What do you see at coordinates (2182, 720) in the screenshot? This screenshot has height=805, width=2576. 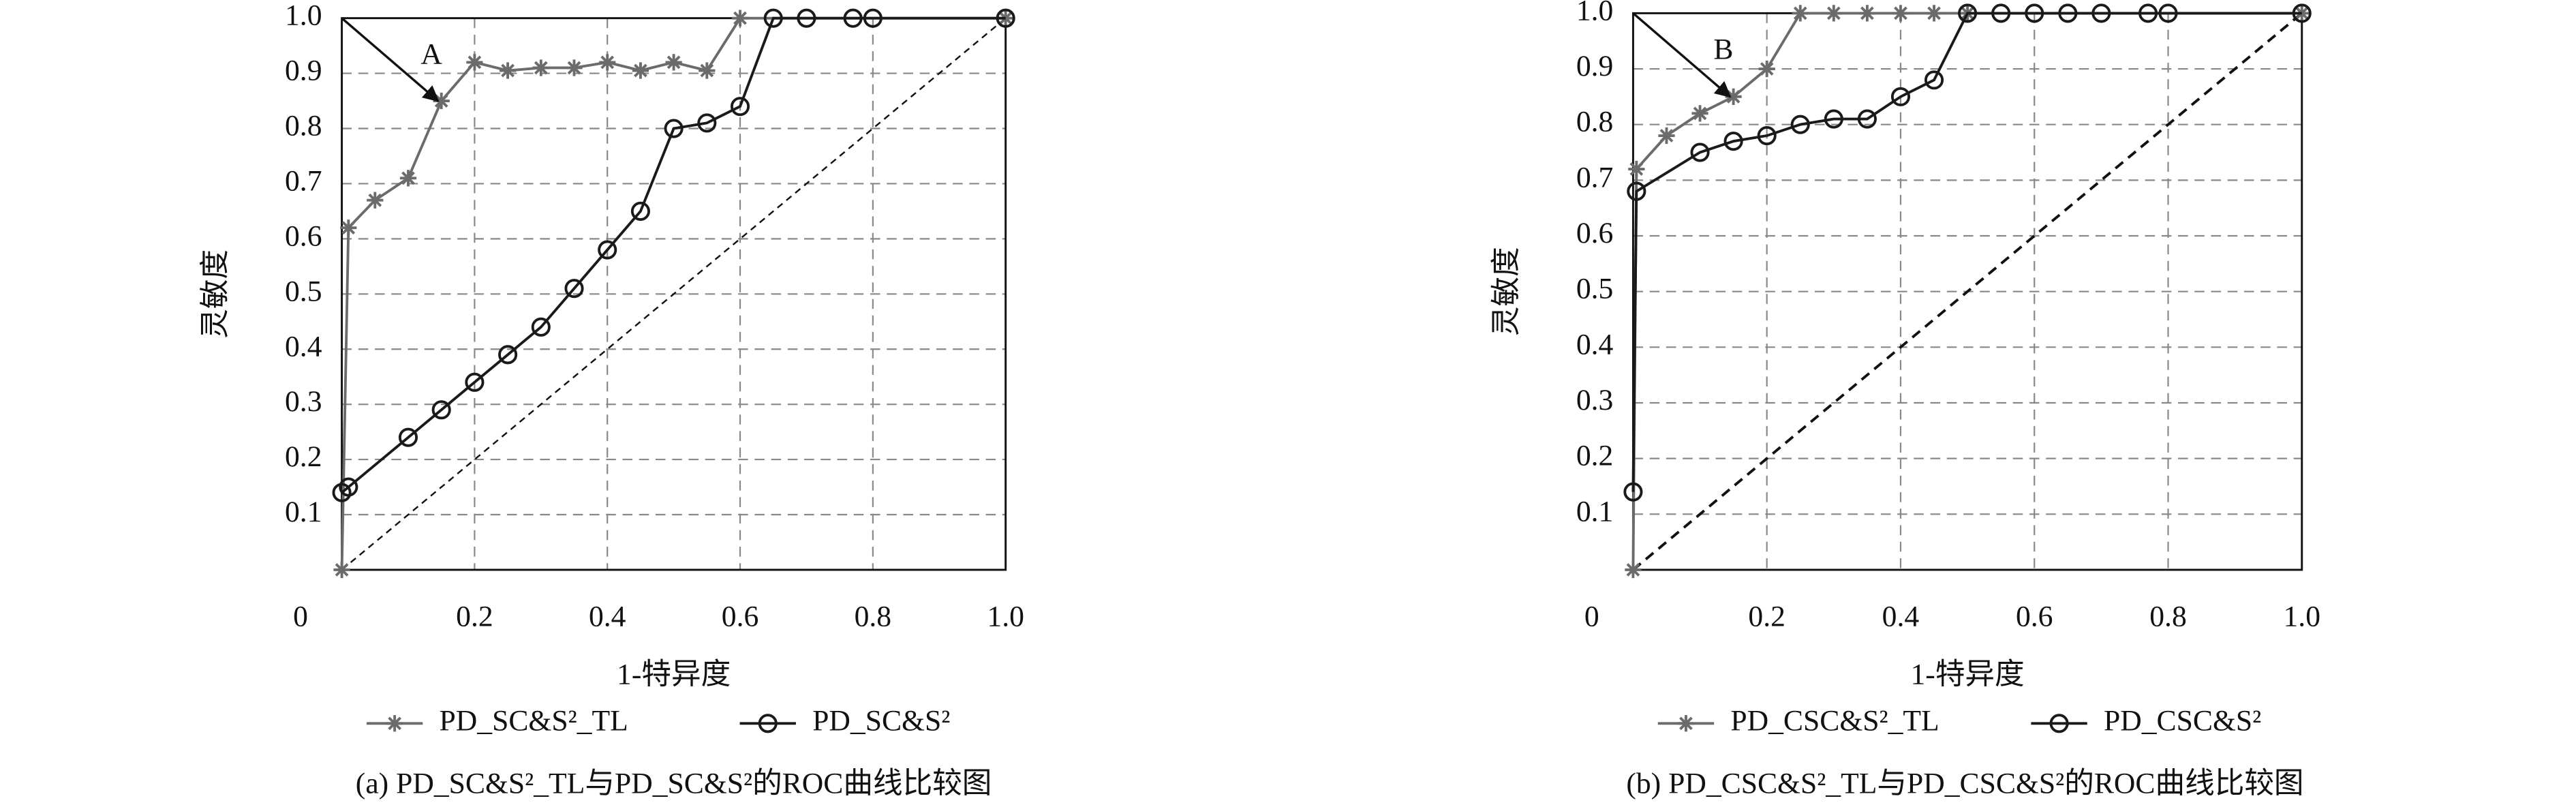 I see `legend-label: PD_CSC&S²` at bounding box center [2182, 720].